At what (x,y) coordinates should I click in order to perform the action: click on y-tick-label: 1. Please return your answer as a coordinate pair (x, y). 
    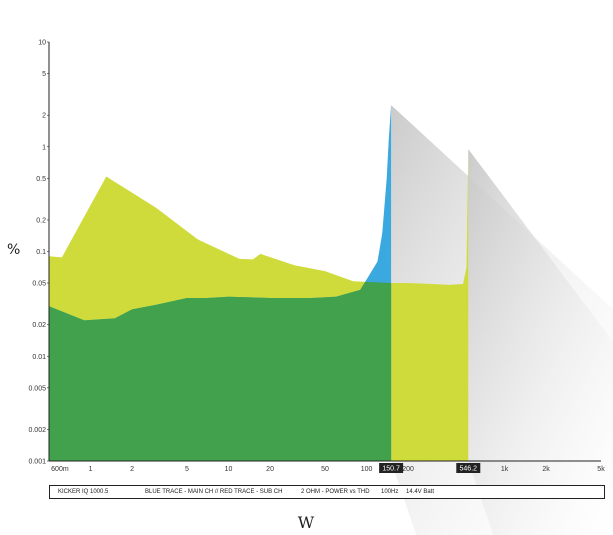
    Looking at the image, I should click on (44, 147).